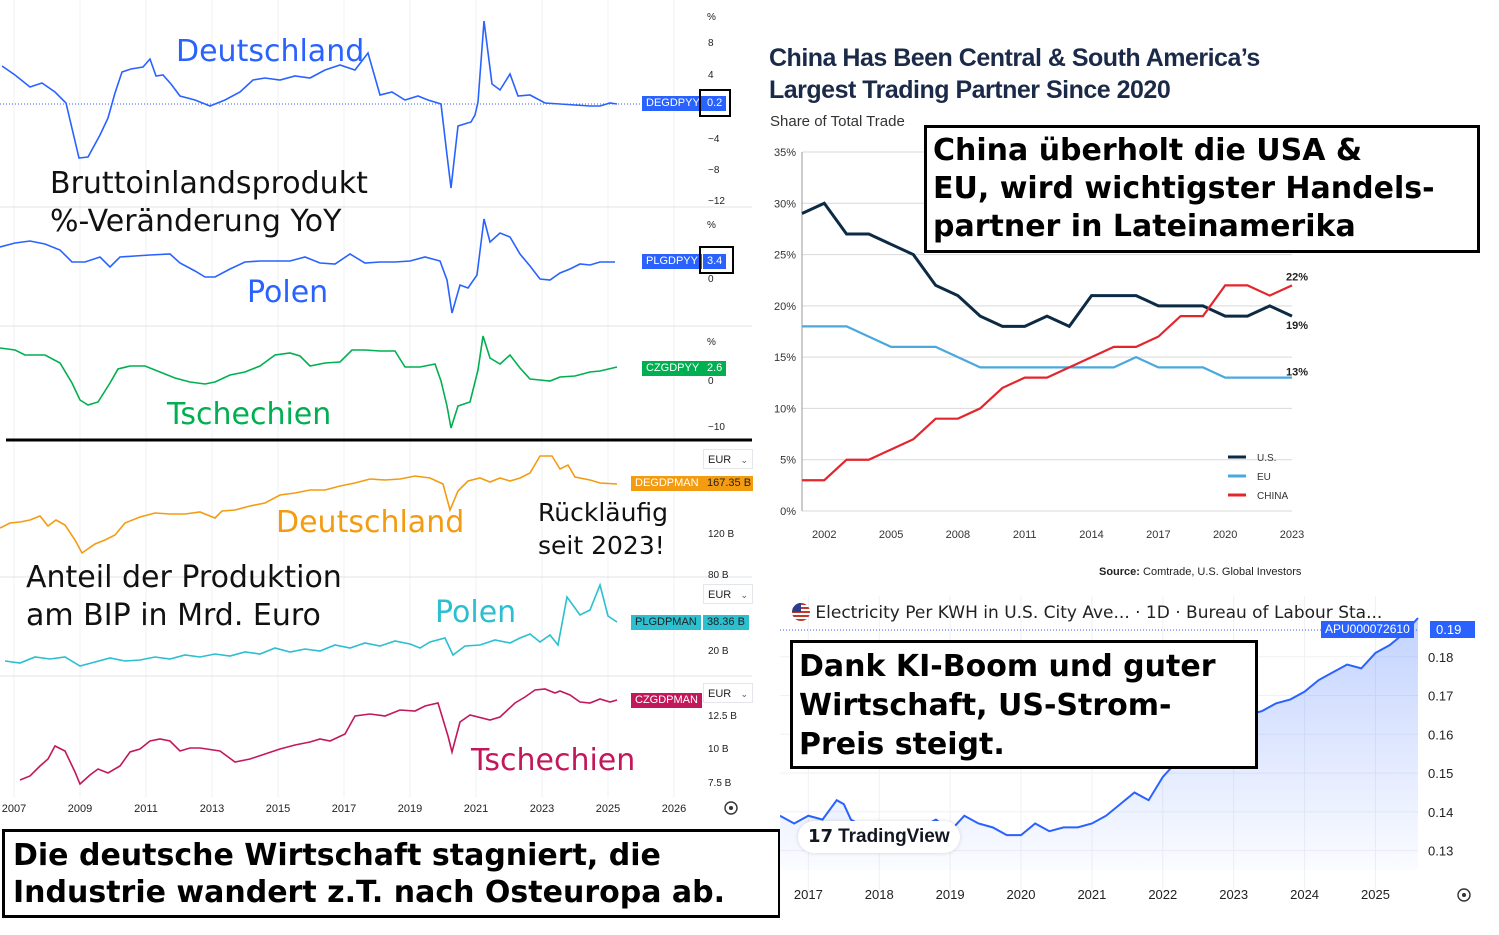  Describe the element at coordinates (673, 103) in the screenshot. I see `de-gdp-series-tag: DEGDPYY` at that location.